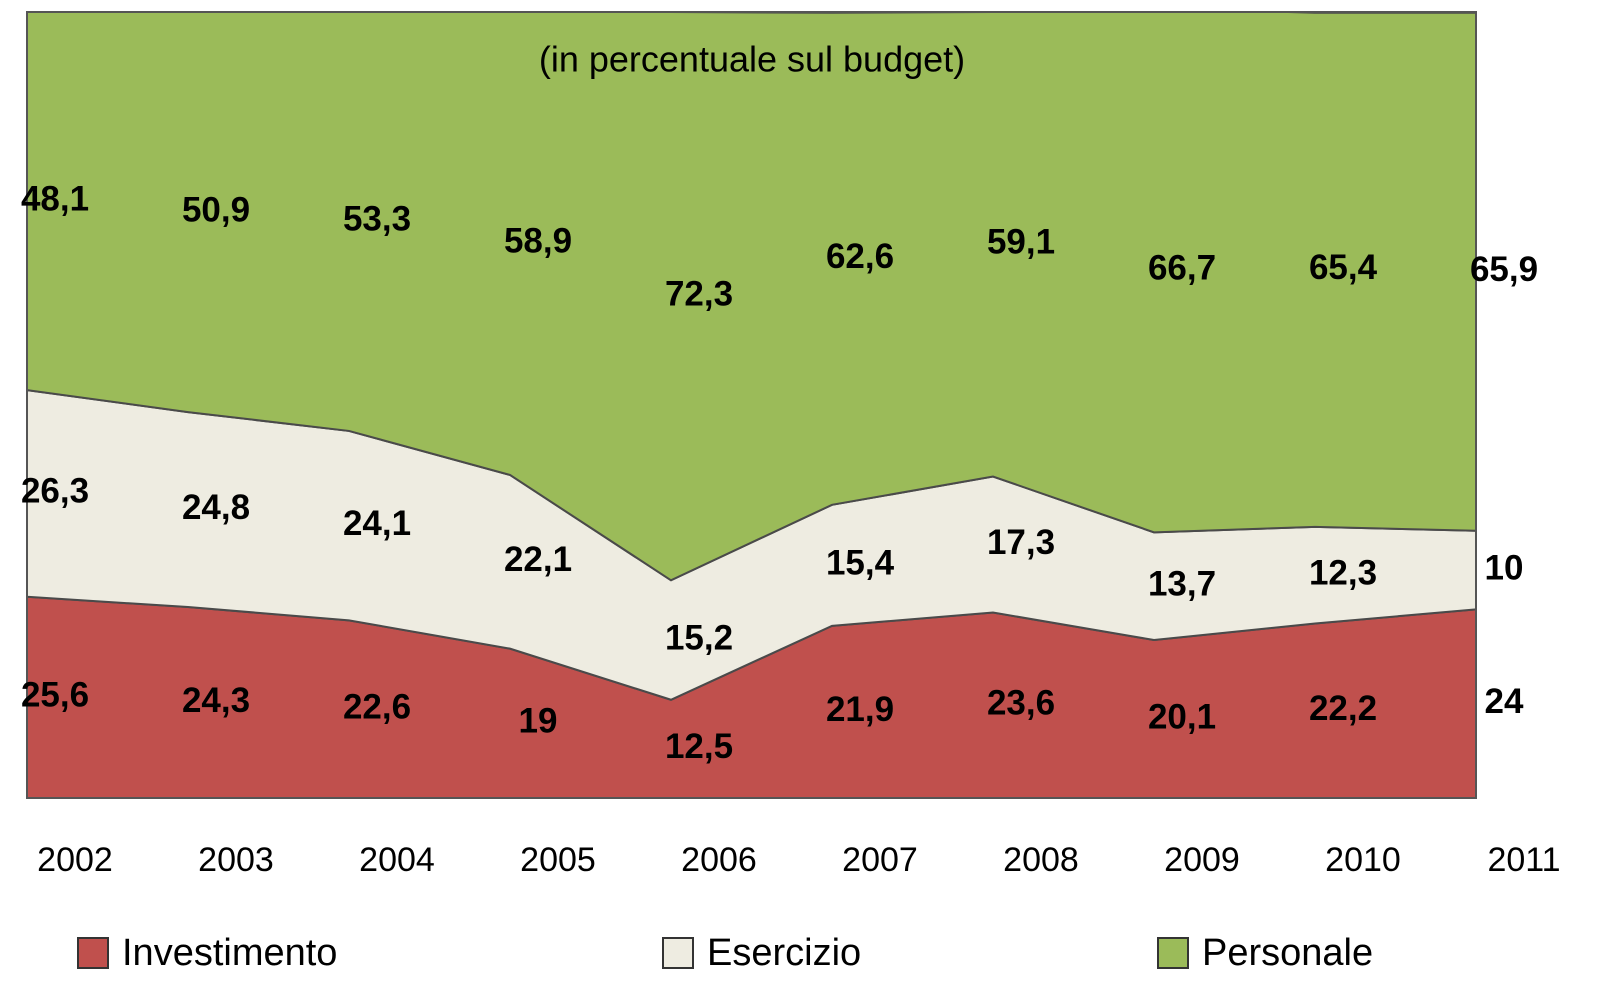  What do you see at coordinates (1021, 542) in the screenshot?
I see `data-label: 17,3` at bounding box center [1021, 542].